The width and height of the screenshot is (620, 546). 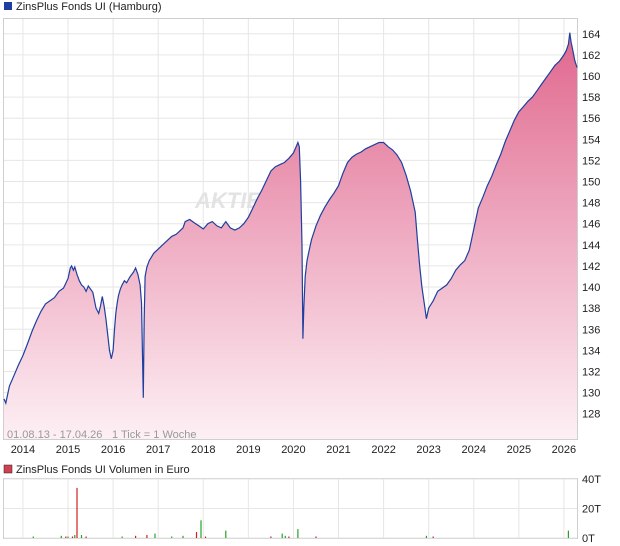 I want to click on volume-bars, so click(x=300, y=512).